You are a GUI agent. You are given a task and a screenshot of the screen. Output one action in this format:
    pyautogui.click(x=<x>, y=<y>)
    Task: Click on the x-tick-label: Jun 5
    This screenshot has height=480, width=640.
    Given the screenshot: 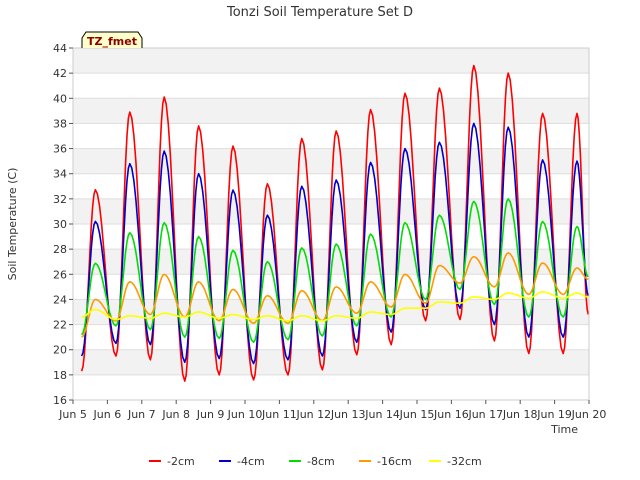 What is the action you would take?
    pyautogui.click(x=72, y=414)
    